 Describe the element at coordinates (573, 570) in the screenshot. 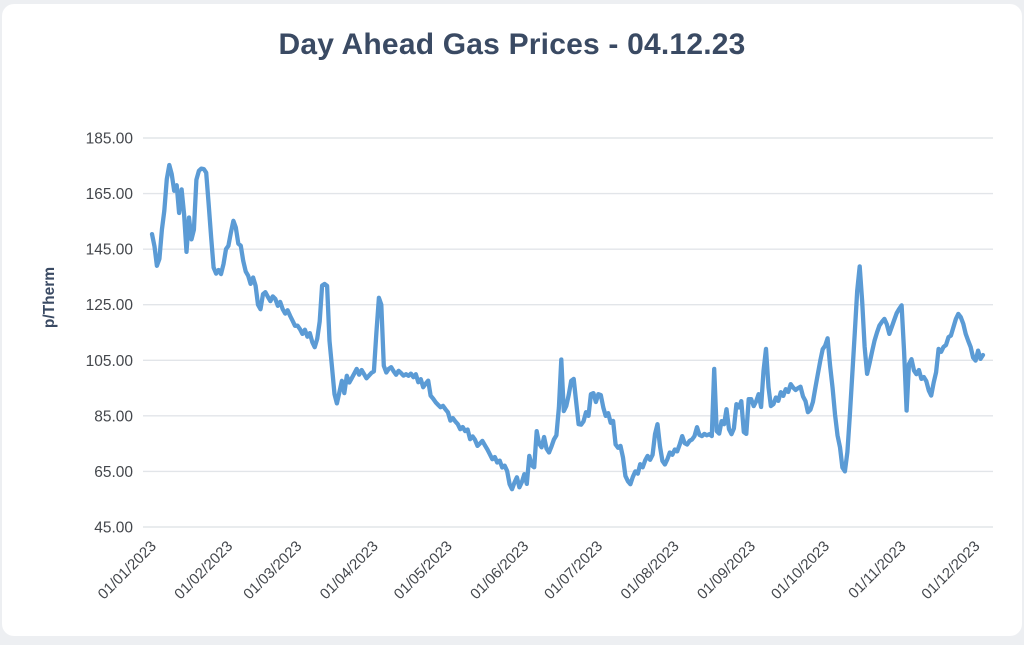

I see `x-tick-label: 01/07/2023` at that location.